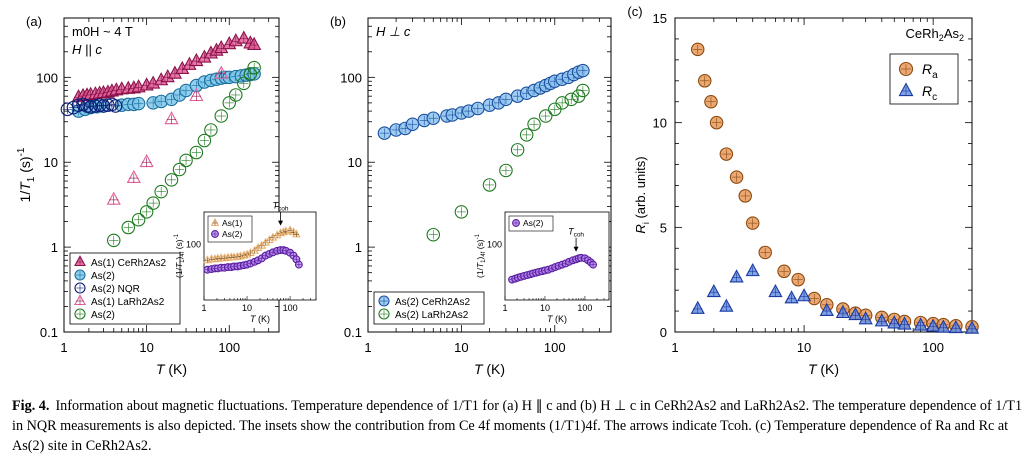 The width and height of the screenshot is (1034, 463). What do you see at coordinates (933, 347) in the screenshot?
I see `panel-c-xtick-label: 100` at bounding box center [933, 347].